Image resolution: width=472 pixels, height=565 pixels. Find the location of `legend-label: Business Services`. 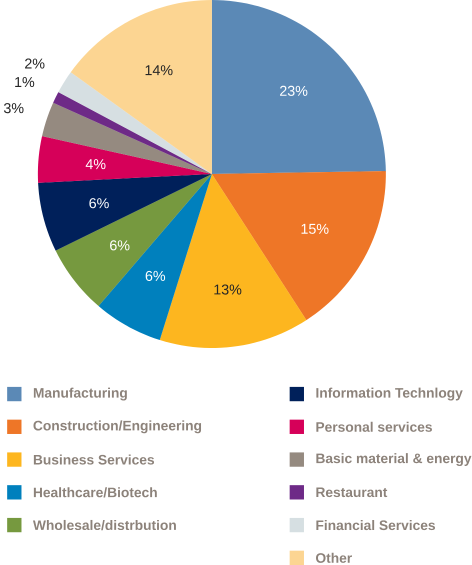

legend-label: Business Services is located at coordinates (94, 459).